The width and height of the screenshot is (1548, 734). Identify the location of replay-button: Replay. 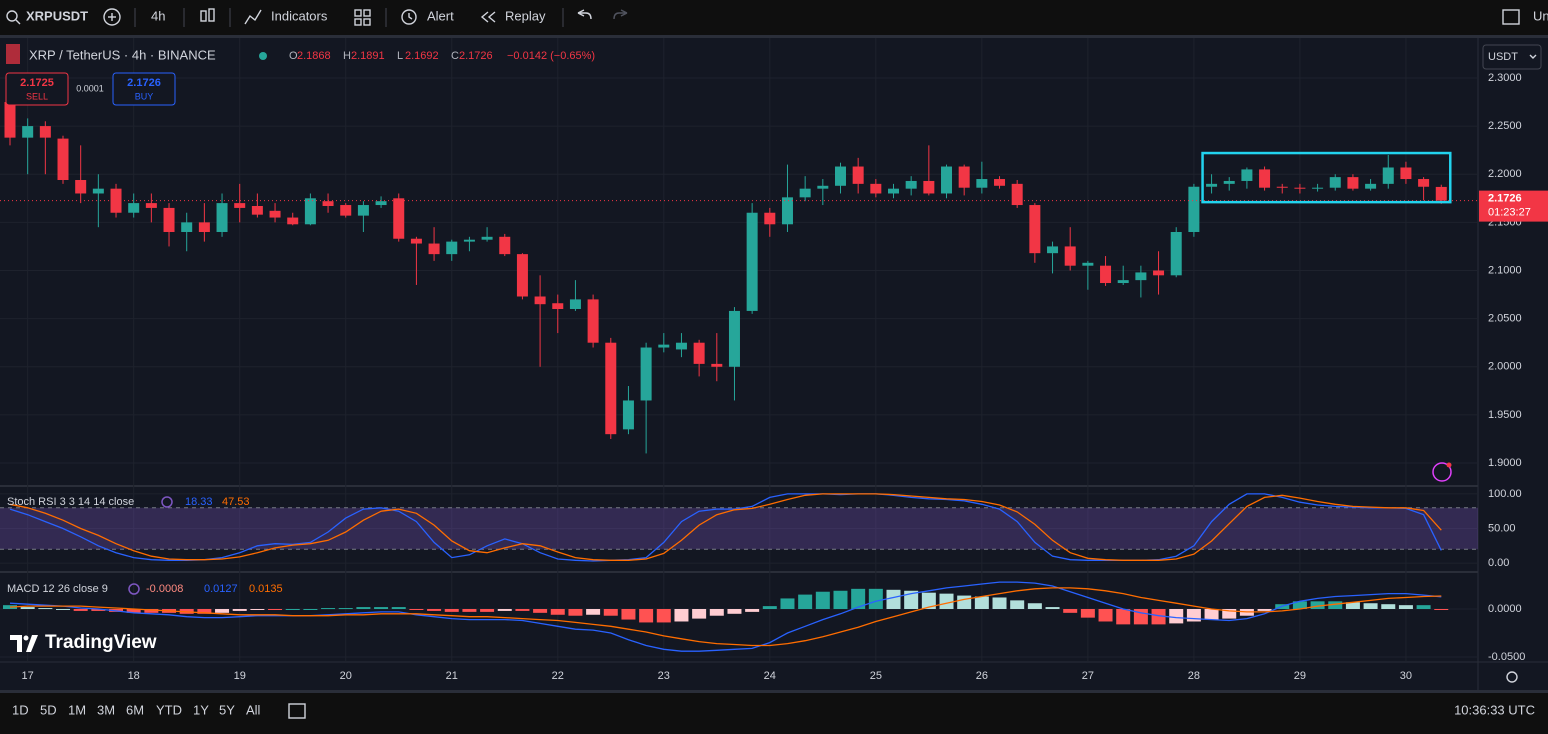
(513, 15).